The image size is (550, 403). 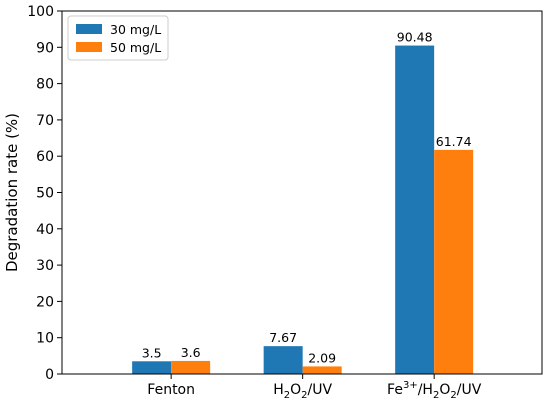 I want to click on x-tick-label-part: Fenton, so click(x=171, y=390).